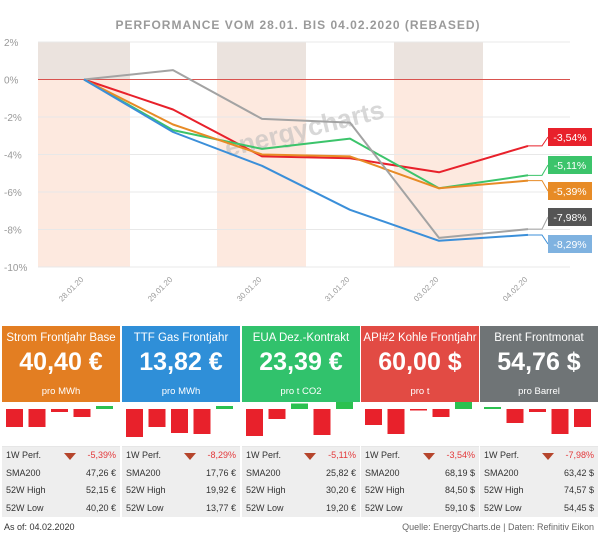  What do you see at coordinates (249, 289) in the screenshot?
I see `x-tick-label: 30.01.20` at bounding box center [249, 289].